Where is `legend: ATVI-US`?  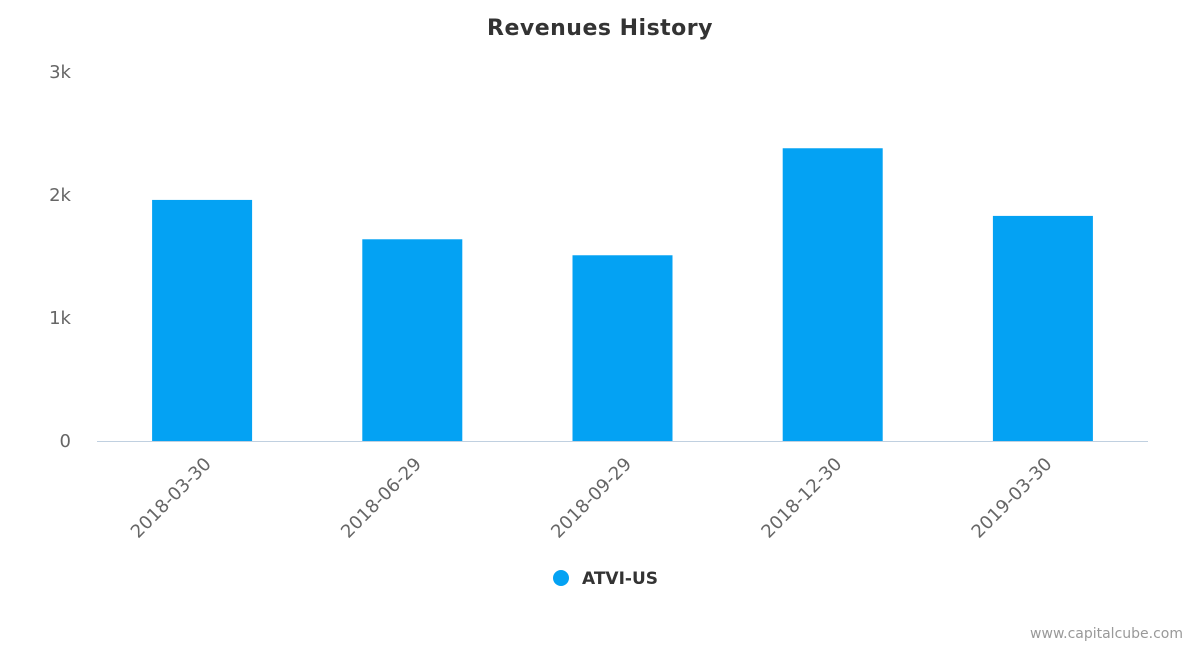 legend: ATVI-US is located at coordinates (605, 579).